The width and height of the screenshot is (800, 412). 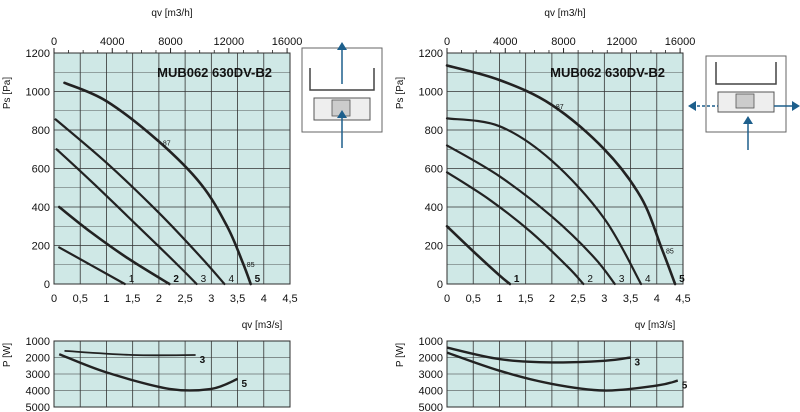 I want to click on housing-detail, so click(x=746, y=73).